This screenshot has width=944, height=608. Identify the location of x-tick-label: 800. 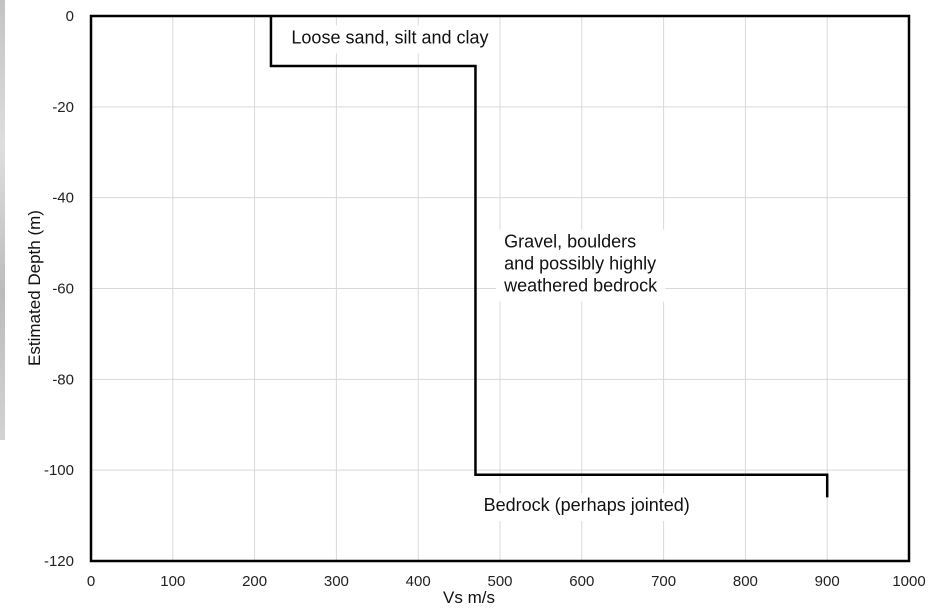
(745, 581).